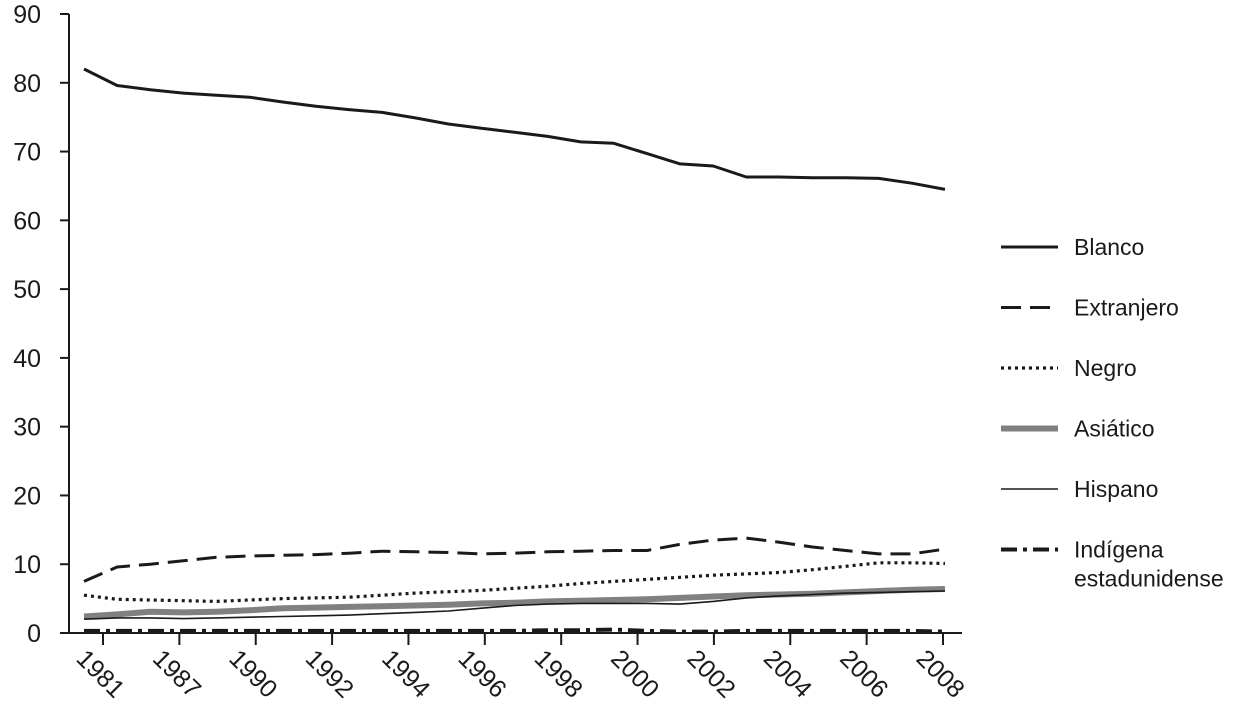 This screenshot has height=727, width=1243. I want to click on legend-label: estadunidense, so click(1149, 579).